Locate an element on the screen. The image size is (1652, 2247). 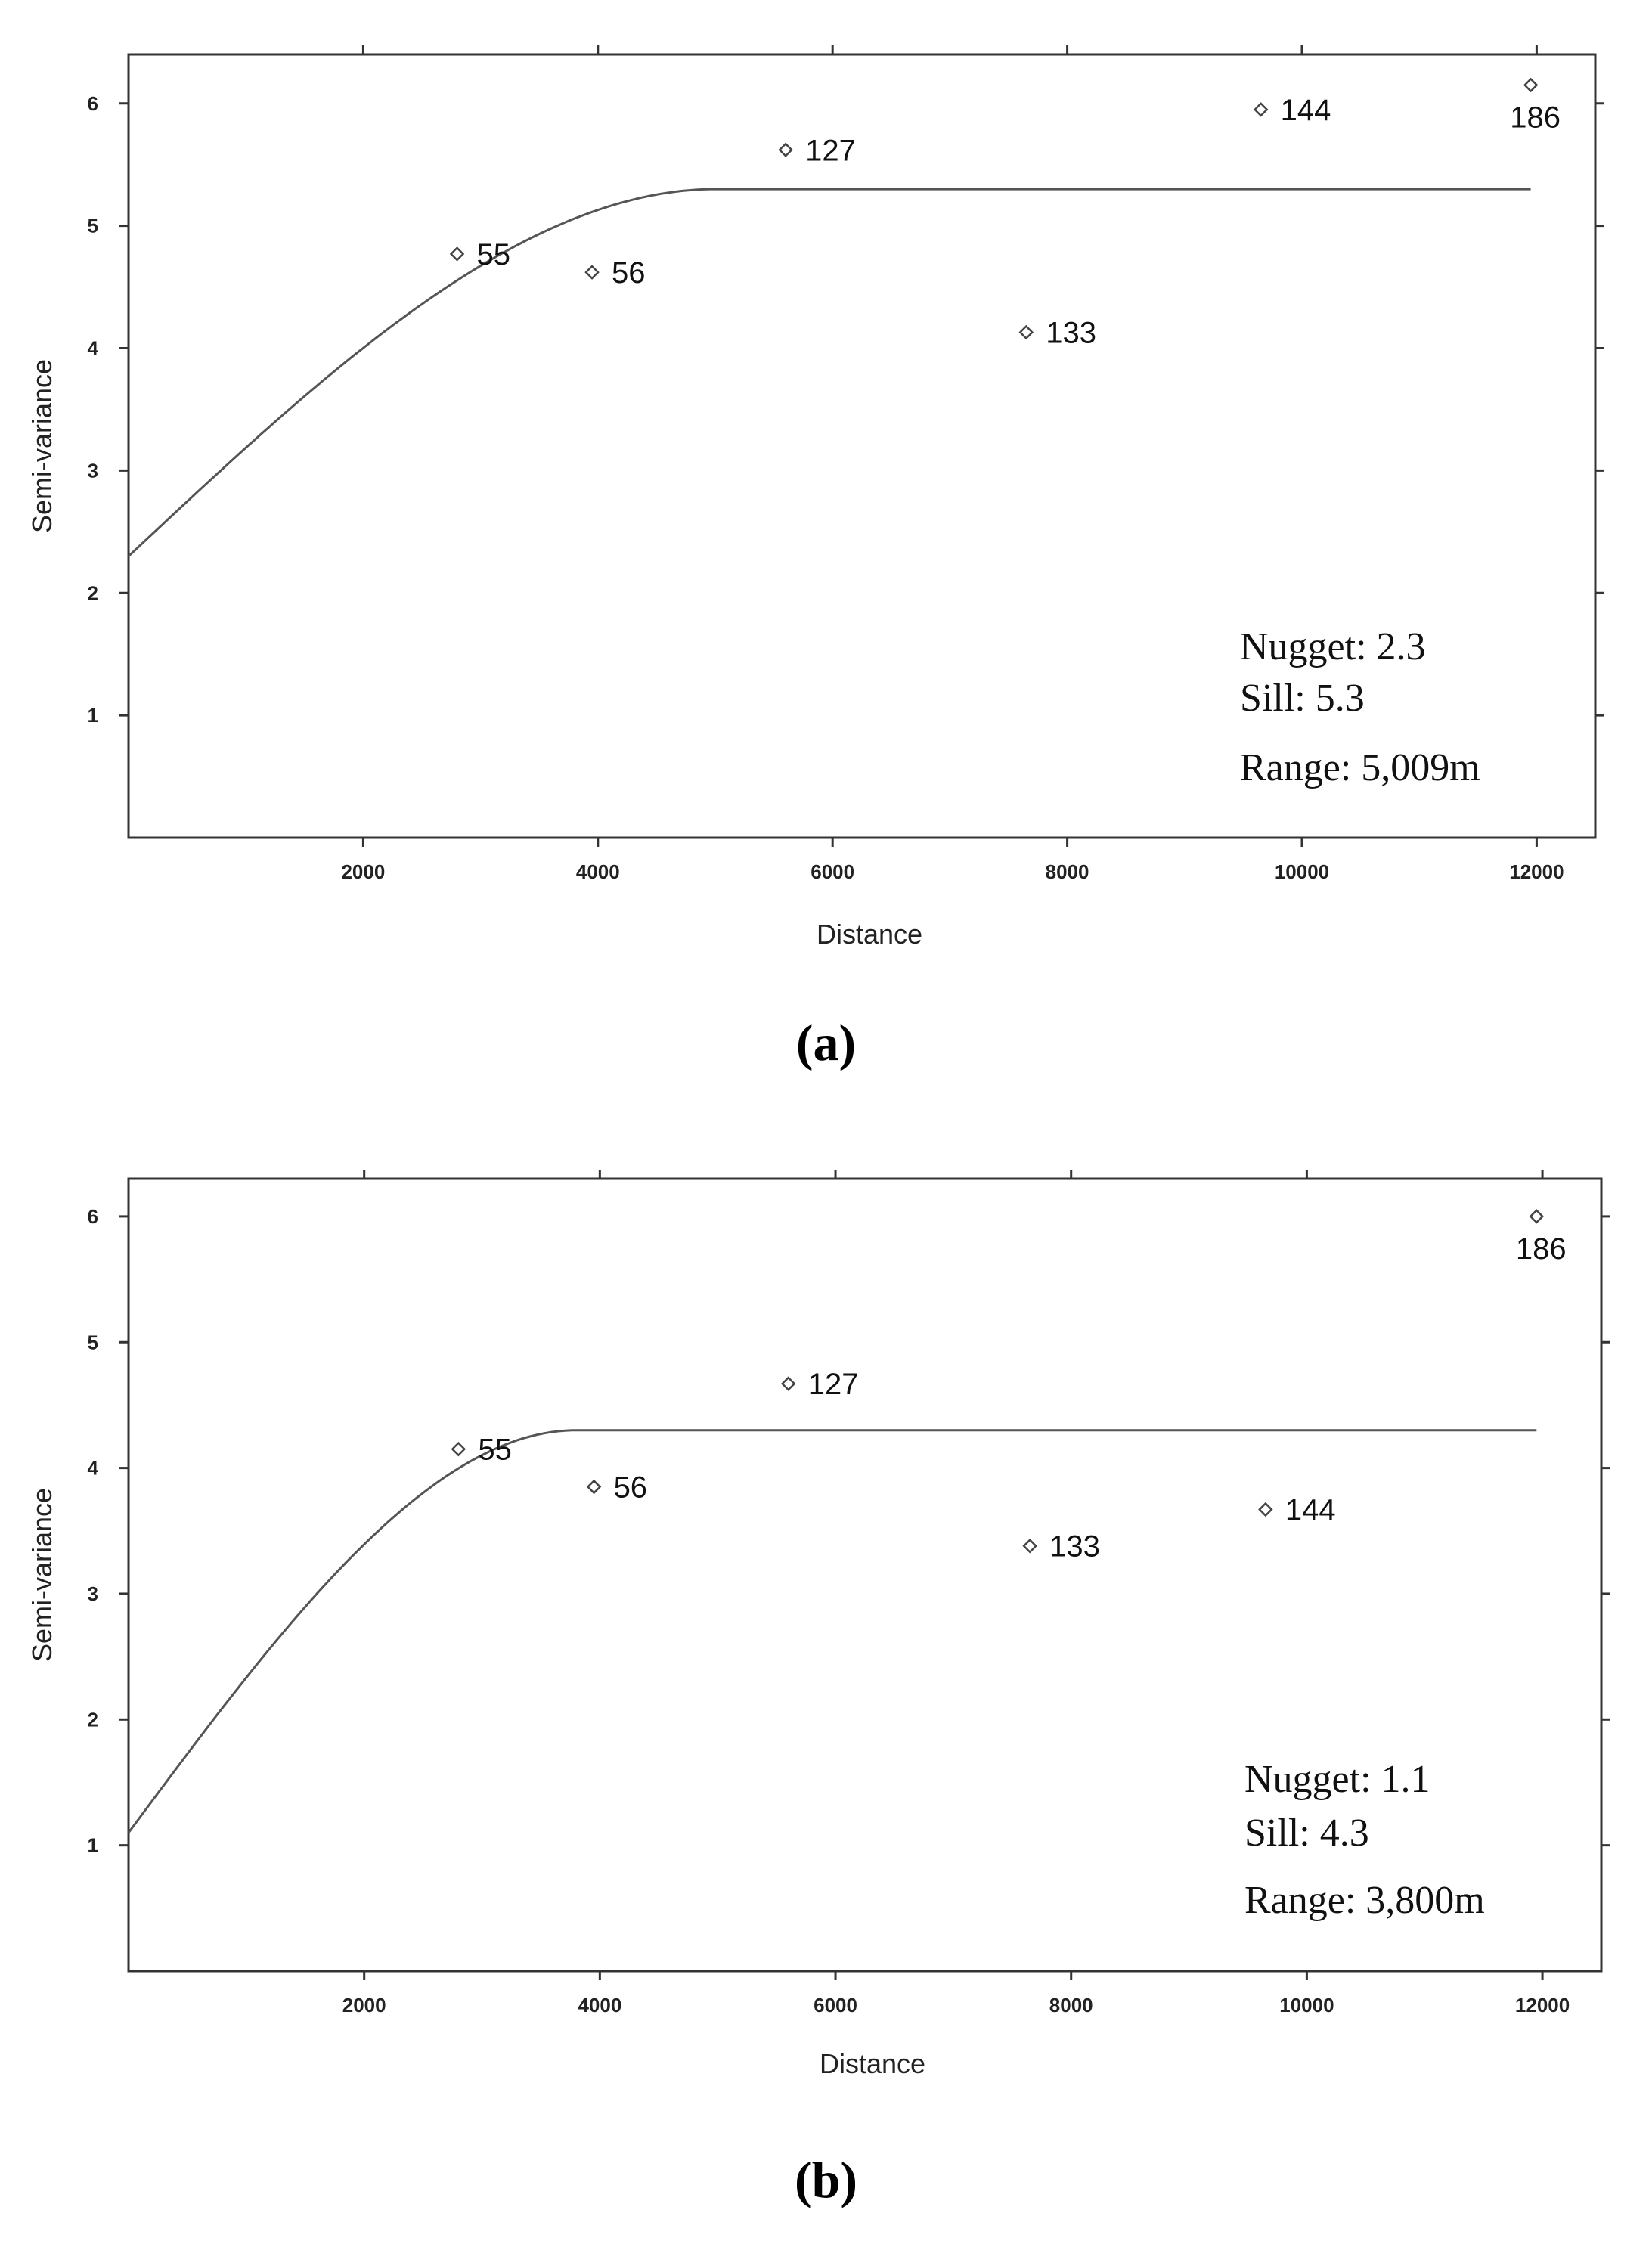
model-annotation: Range: 3,800m is located at coordinates (1365, 1901).